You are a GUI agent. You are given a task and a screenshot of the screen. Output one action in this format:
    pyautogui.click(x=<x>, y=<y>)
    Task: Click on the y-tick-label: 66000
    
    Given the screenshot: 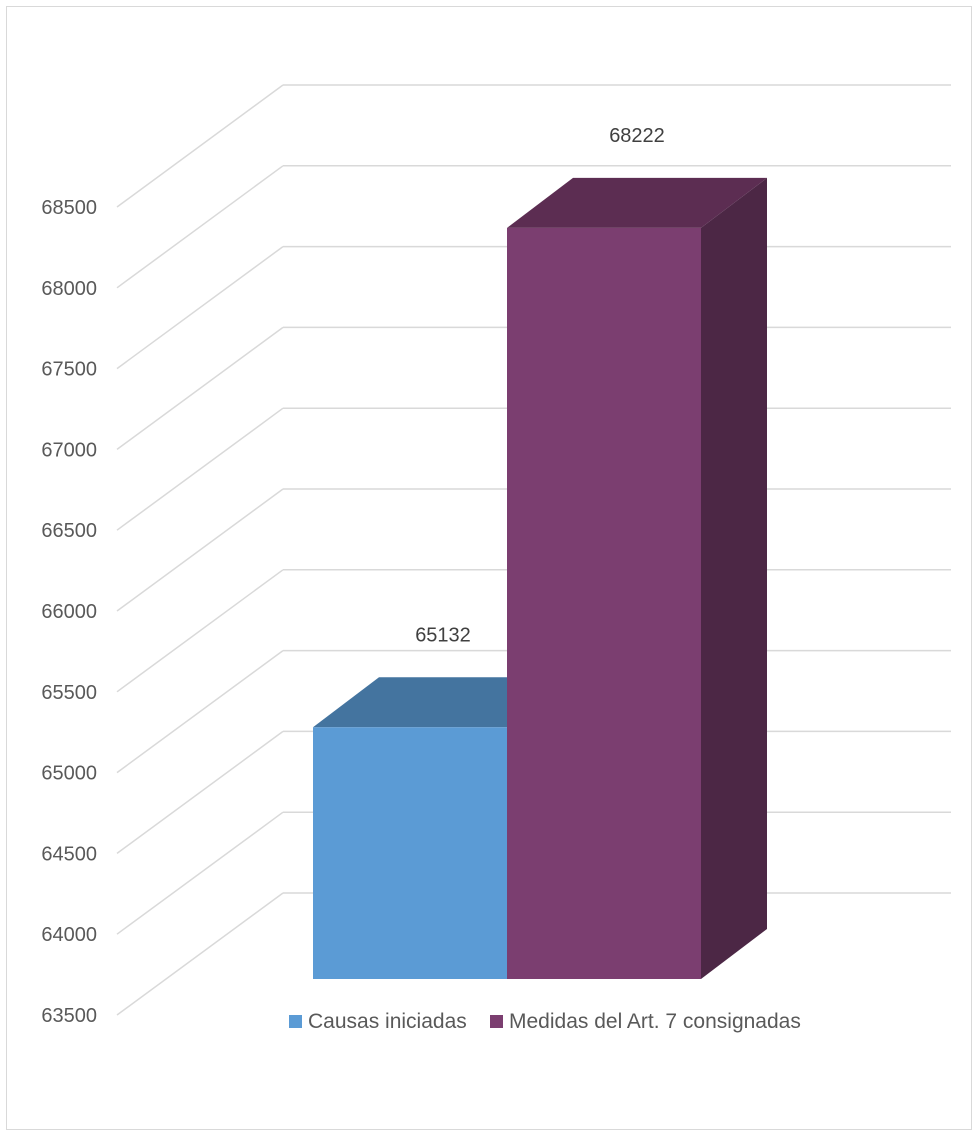 What is the action you would take?
    pyautogui.click(x=69, y=612)
    